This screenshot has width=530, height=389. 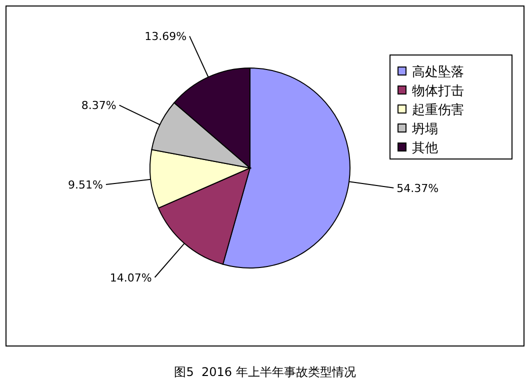 What do you see at coordinates (265, 372) in the screenshot?
I see `text: 图5 2016 年上半年事故类型情况` at bounding box center [265, 372].